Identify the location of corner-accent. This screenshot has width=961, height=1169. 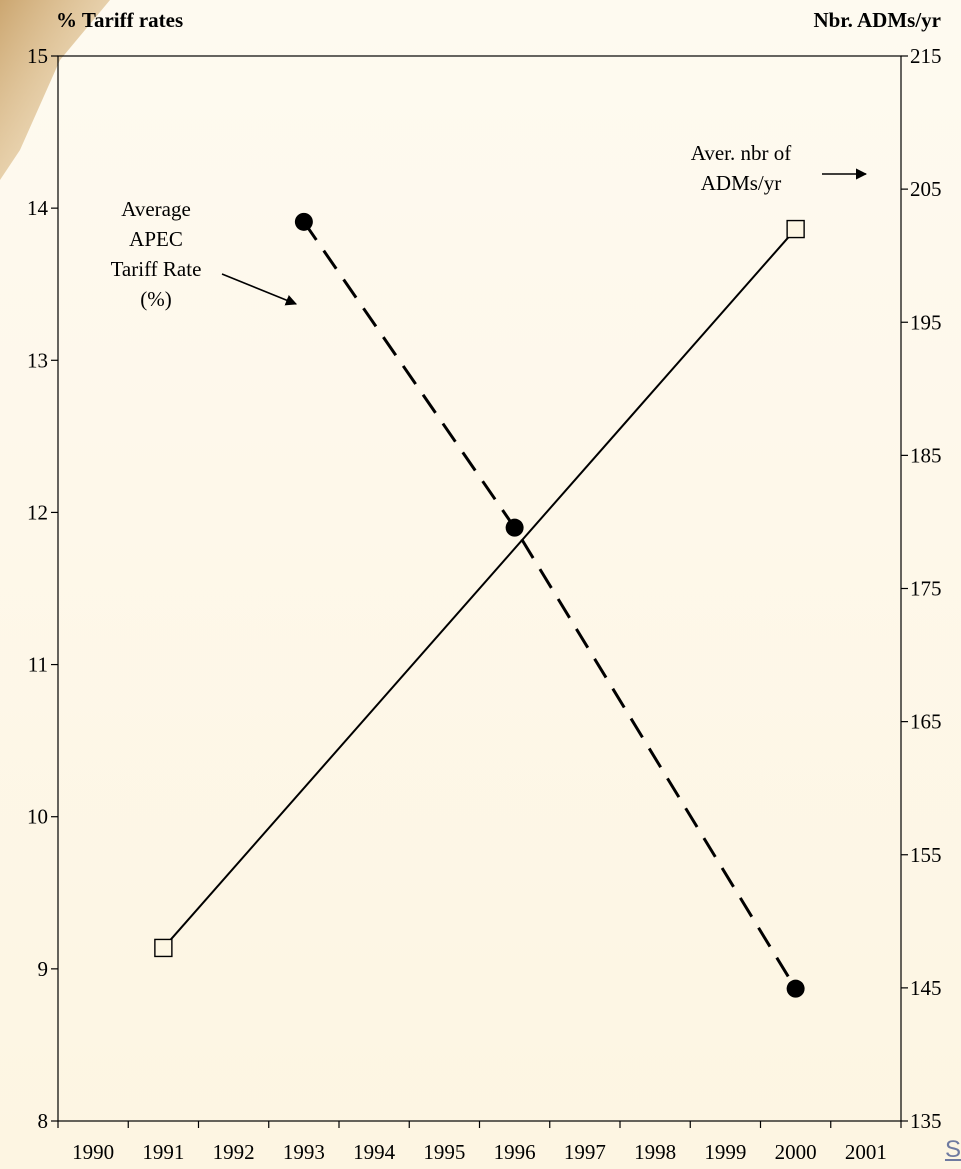
(55, 90).